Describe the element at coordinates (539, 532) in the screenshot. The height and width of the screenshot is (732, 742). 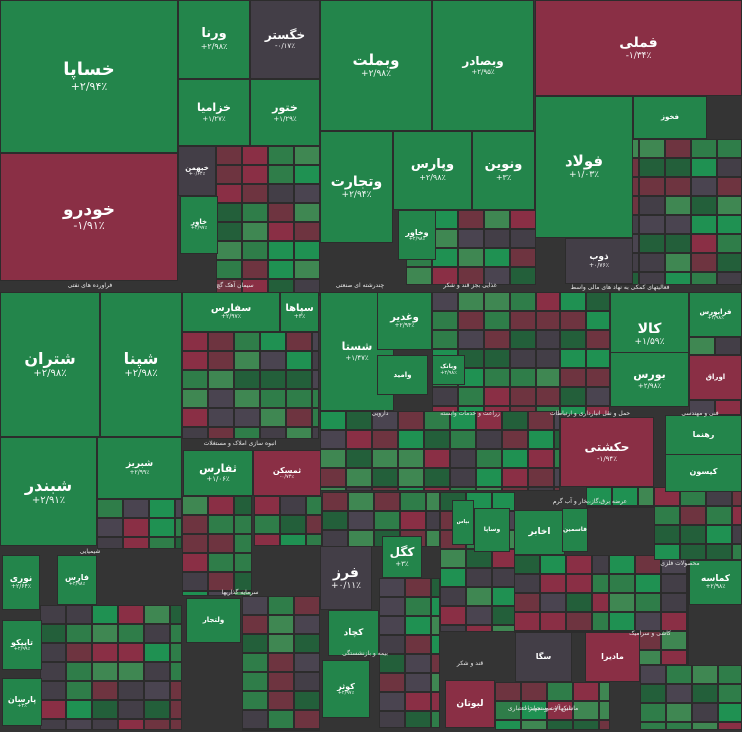
I see `stock-tile: اخابر` at that location.